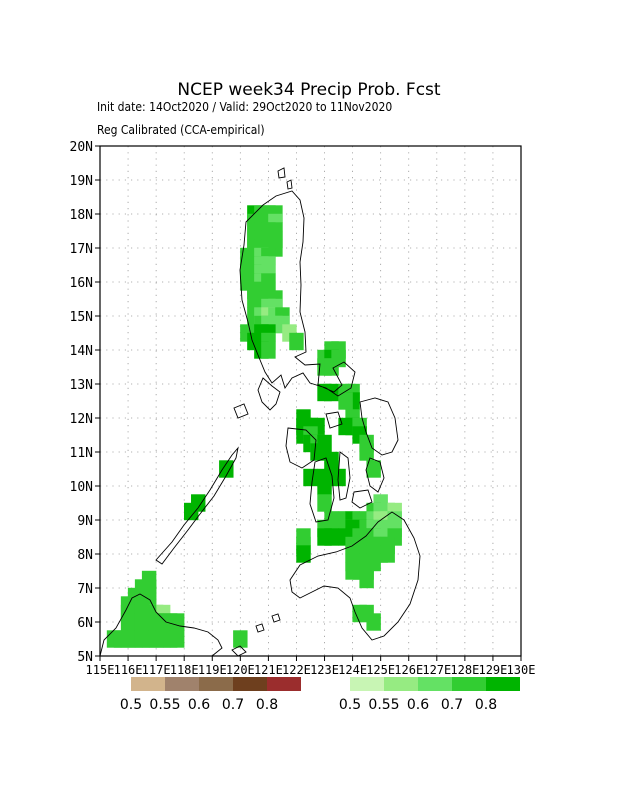  Describe the element at coordinates (344, 476) in the screenshot. I see `cebu-coast` at that location.